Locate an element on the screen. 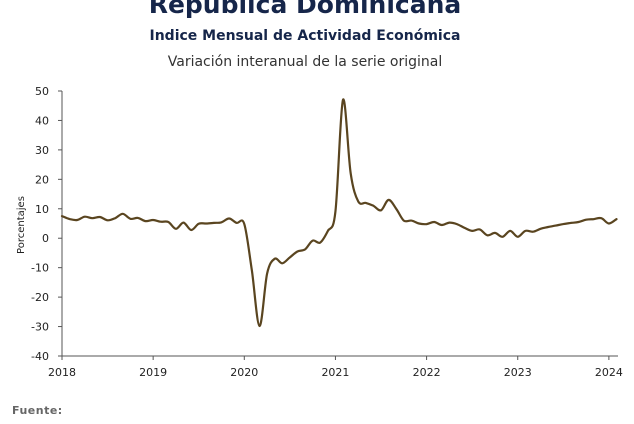 The width and height of the screenshot is (634, 424). x-tick-label: 2022 is located at coordinates (427, 372).